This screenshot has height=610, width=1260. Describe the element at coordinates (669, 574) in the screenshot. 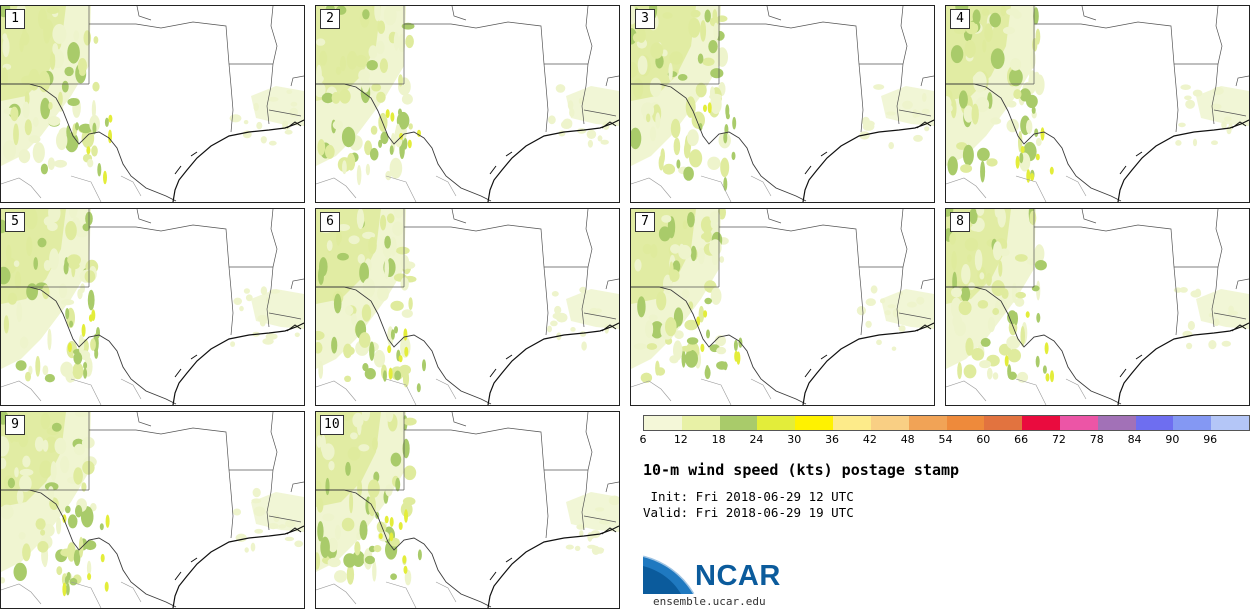

I see `ncar-logo-icon` at that location.